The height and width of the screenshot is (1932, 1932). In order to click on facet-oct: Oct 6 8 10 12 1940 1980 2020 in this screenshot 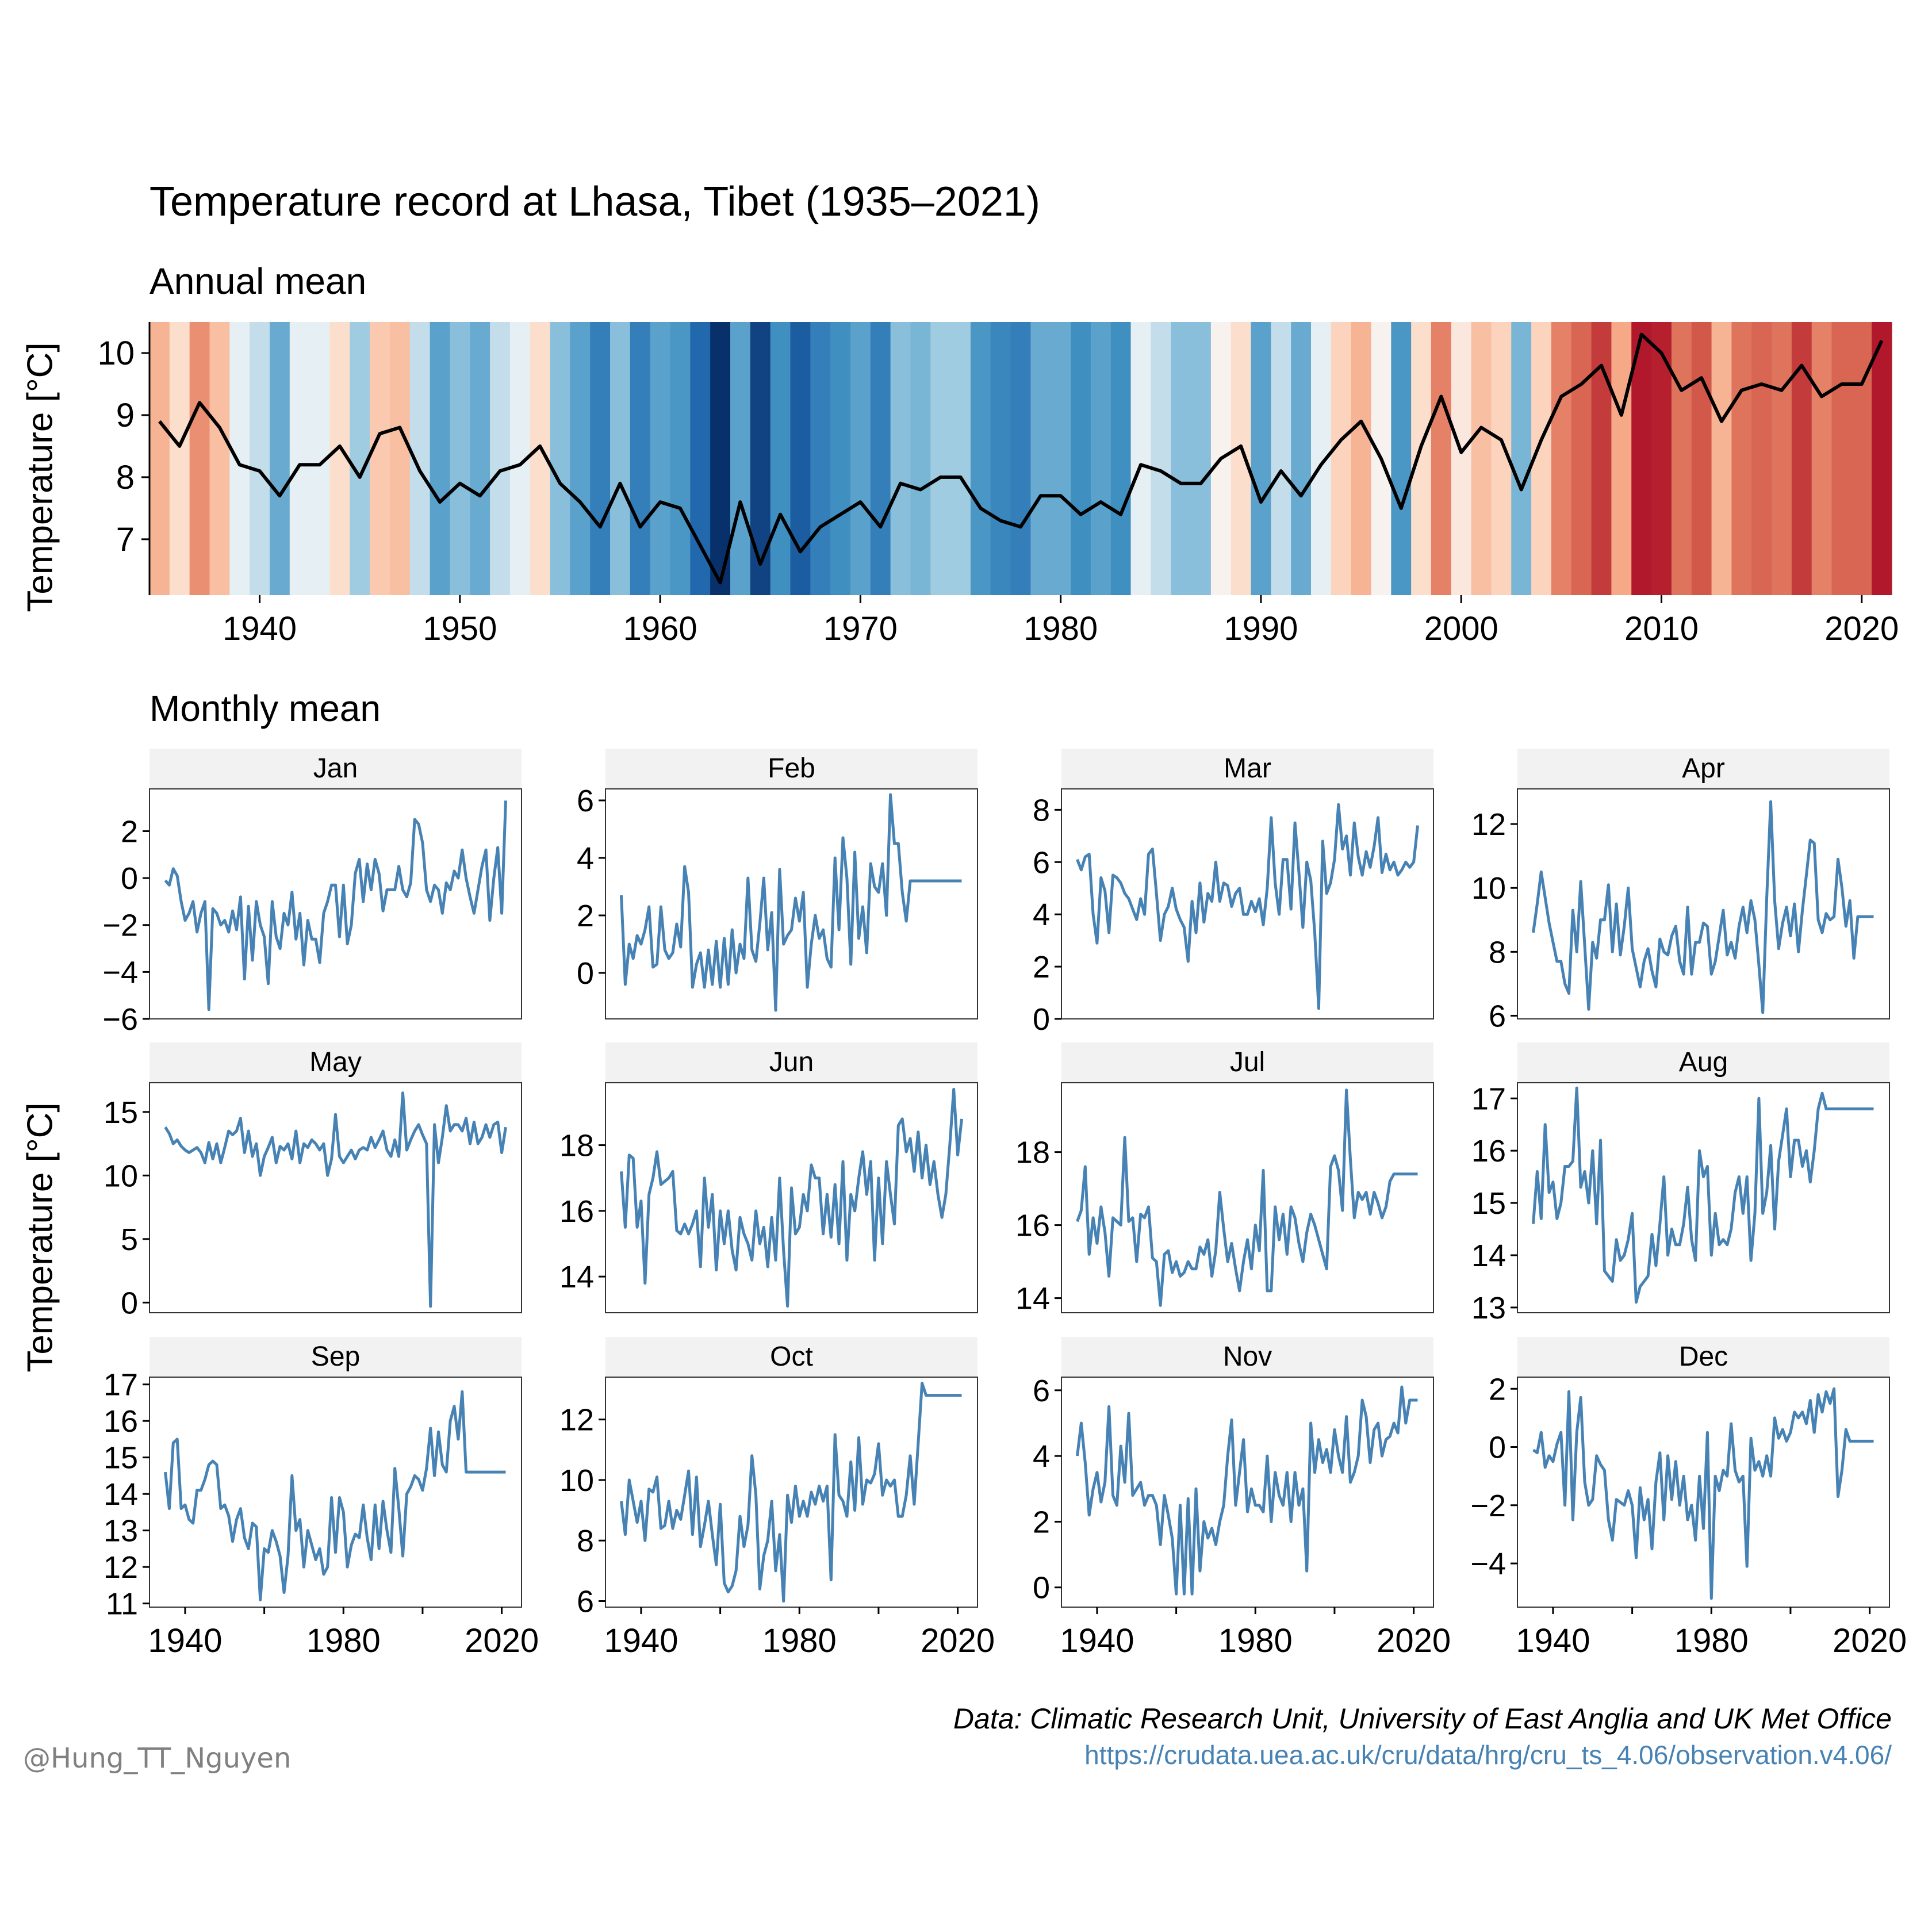, I will do `click(777, 1498)`.